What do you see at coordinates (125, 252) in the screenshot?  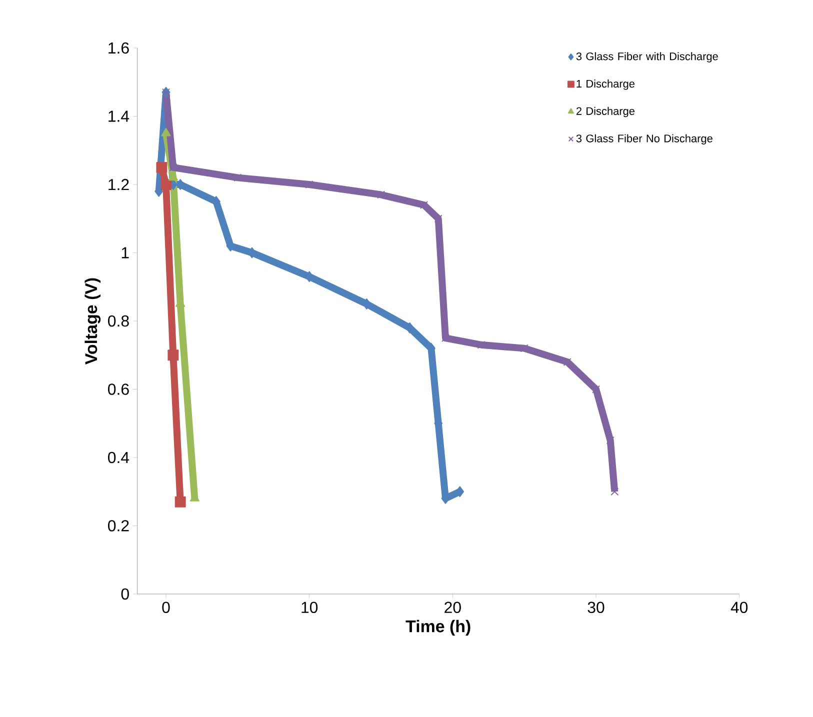 I see `y-tick-label: 1` at bounding box center [125, 252].